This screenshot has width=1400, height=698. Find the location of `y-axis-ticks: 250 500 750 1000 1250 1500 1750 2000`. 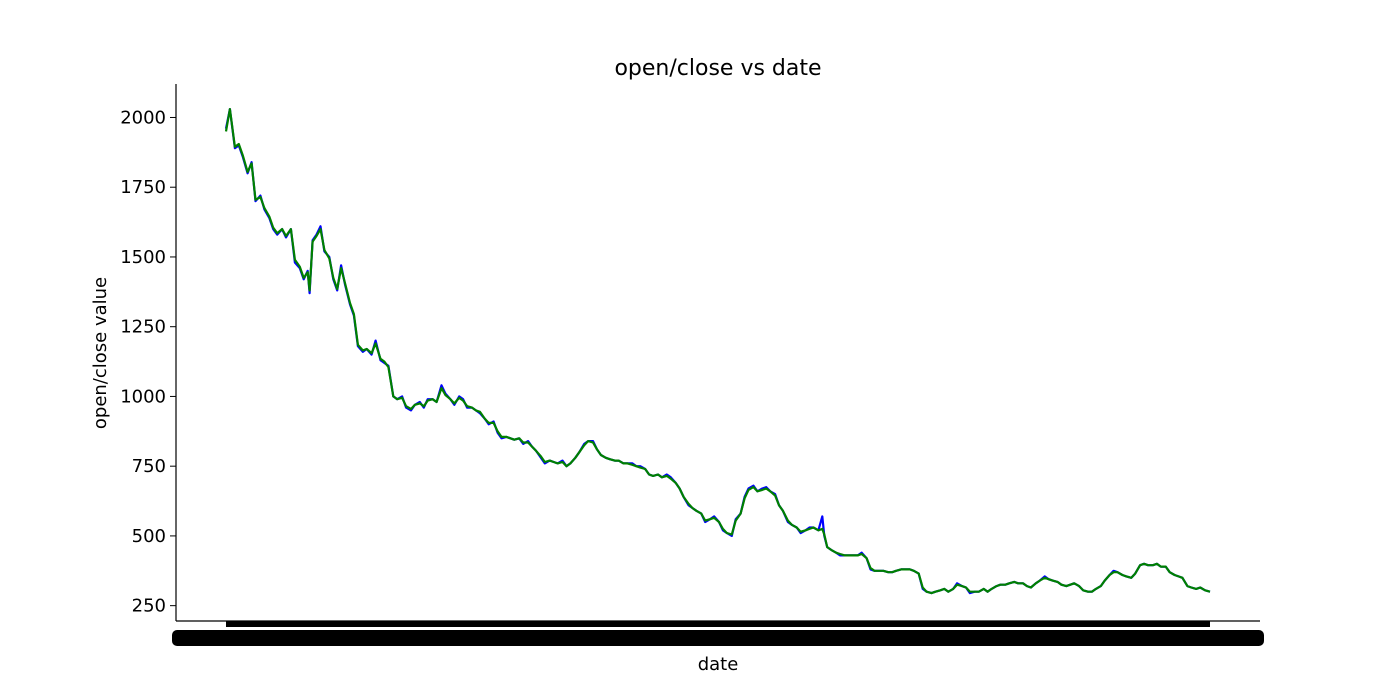

y-axis-ticks: 250 500 750 1000 1250 1500 1750 2000 is located at coordinates (148, 362).